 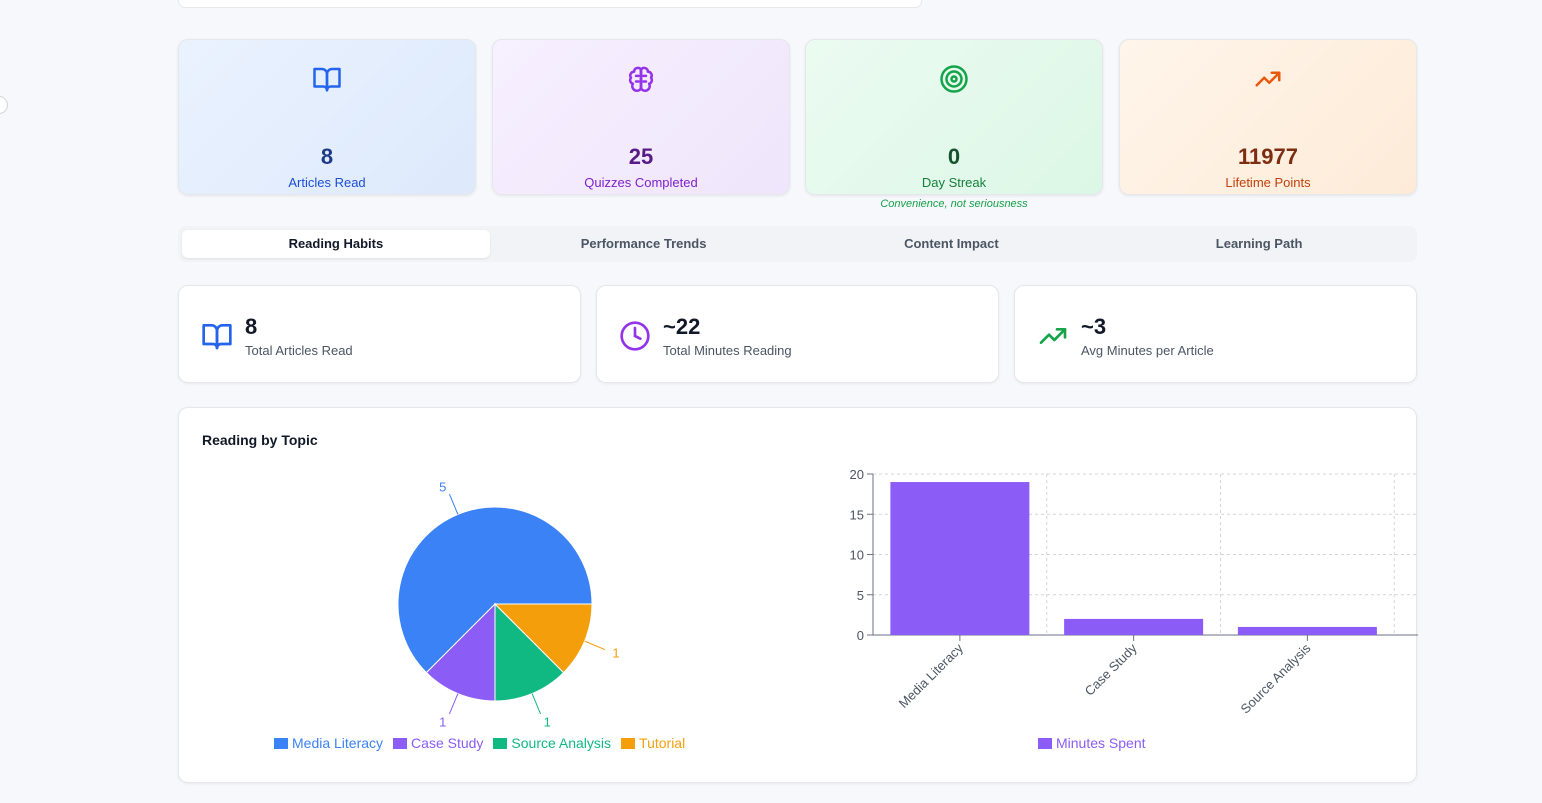 What do you see at coordinates (543, 638) in the screenshot?
I see `pie-slice-tutorial` at bounding box center [543, 638].